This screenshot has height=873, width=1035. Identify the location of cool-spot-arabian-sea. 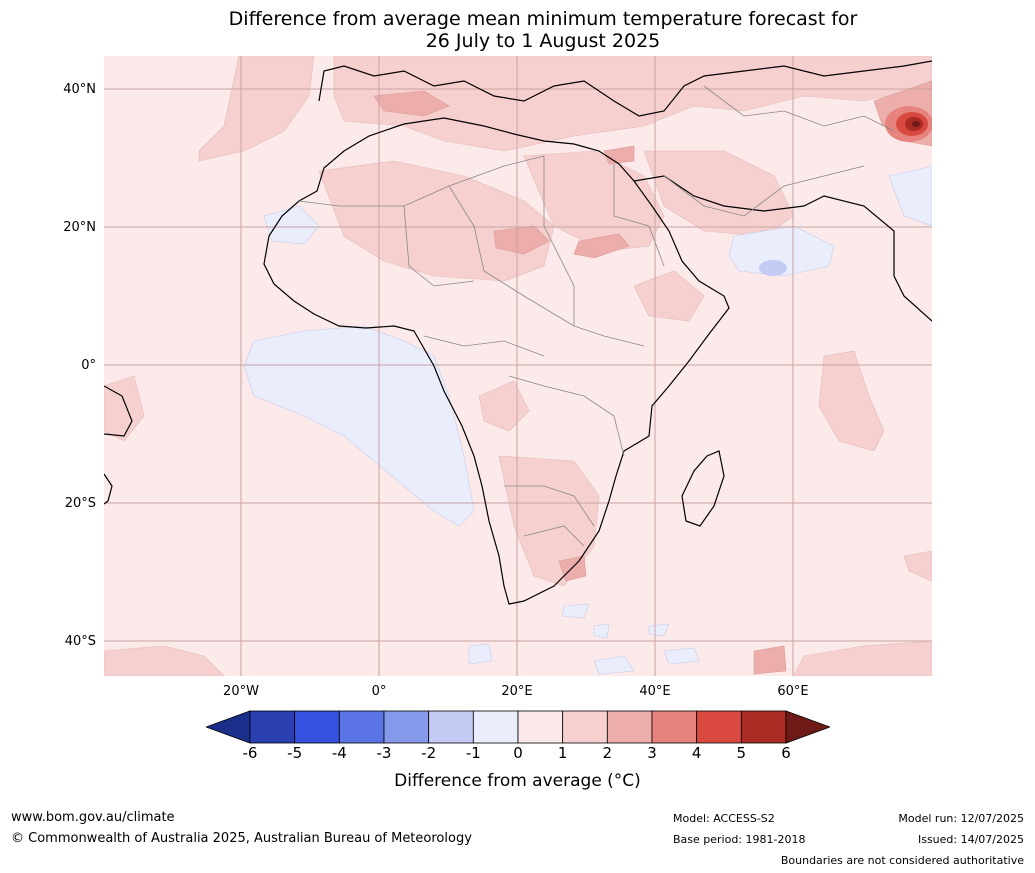
(773, 268).